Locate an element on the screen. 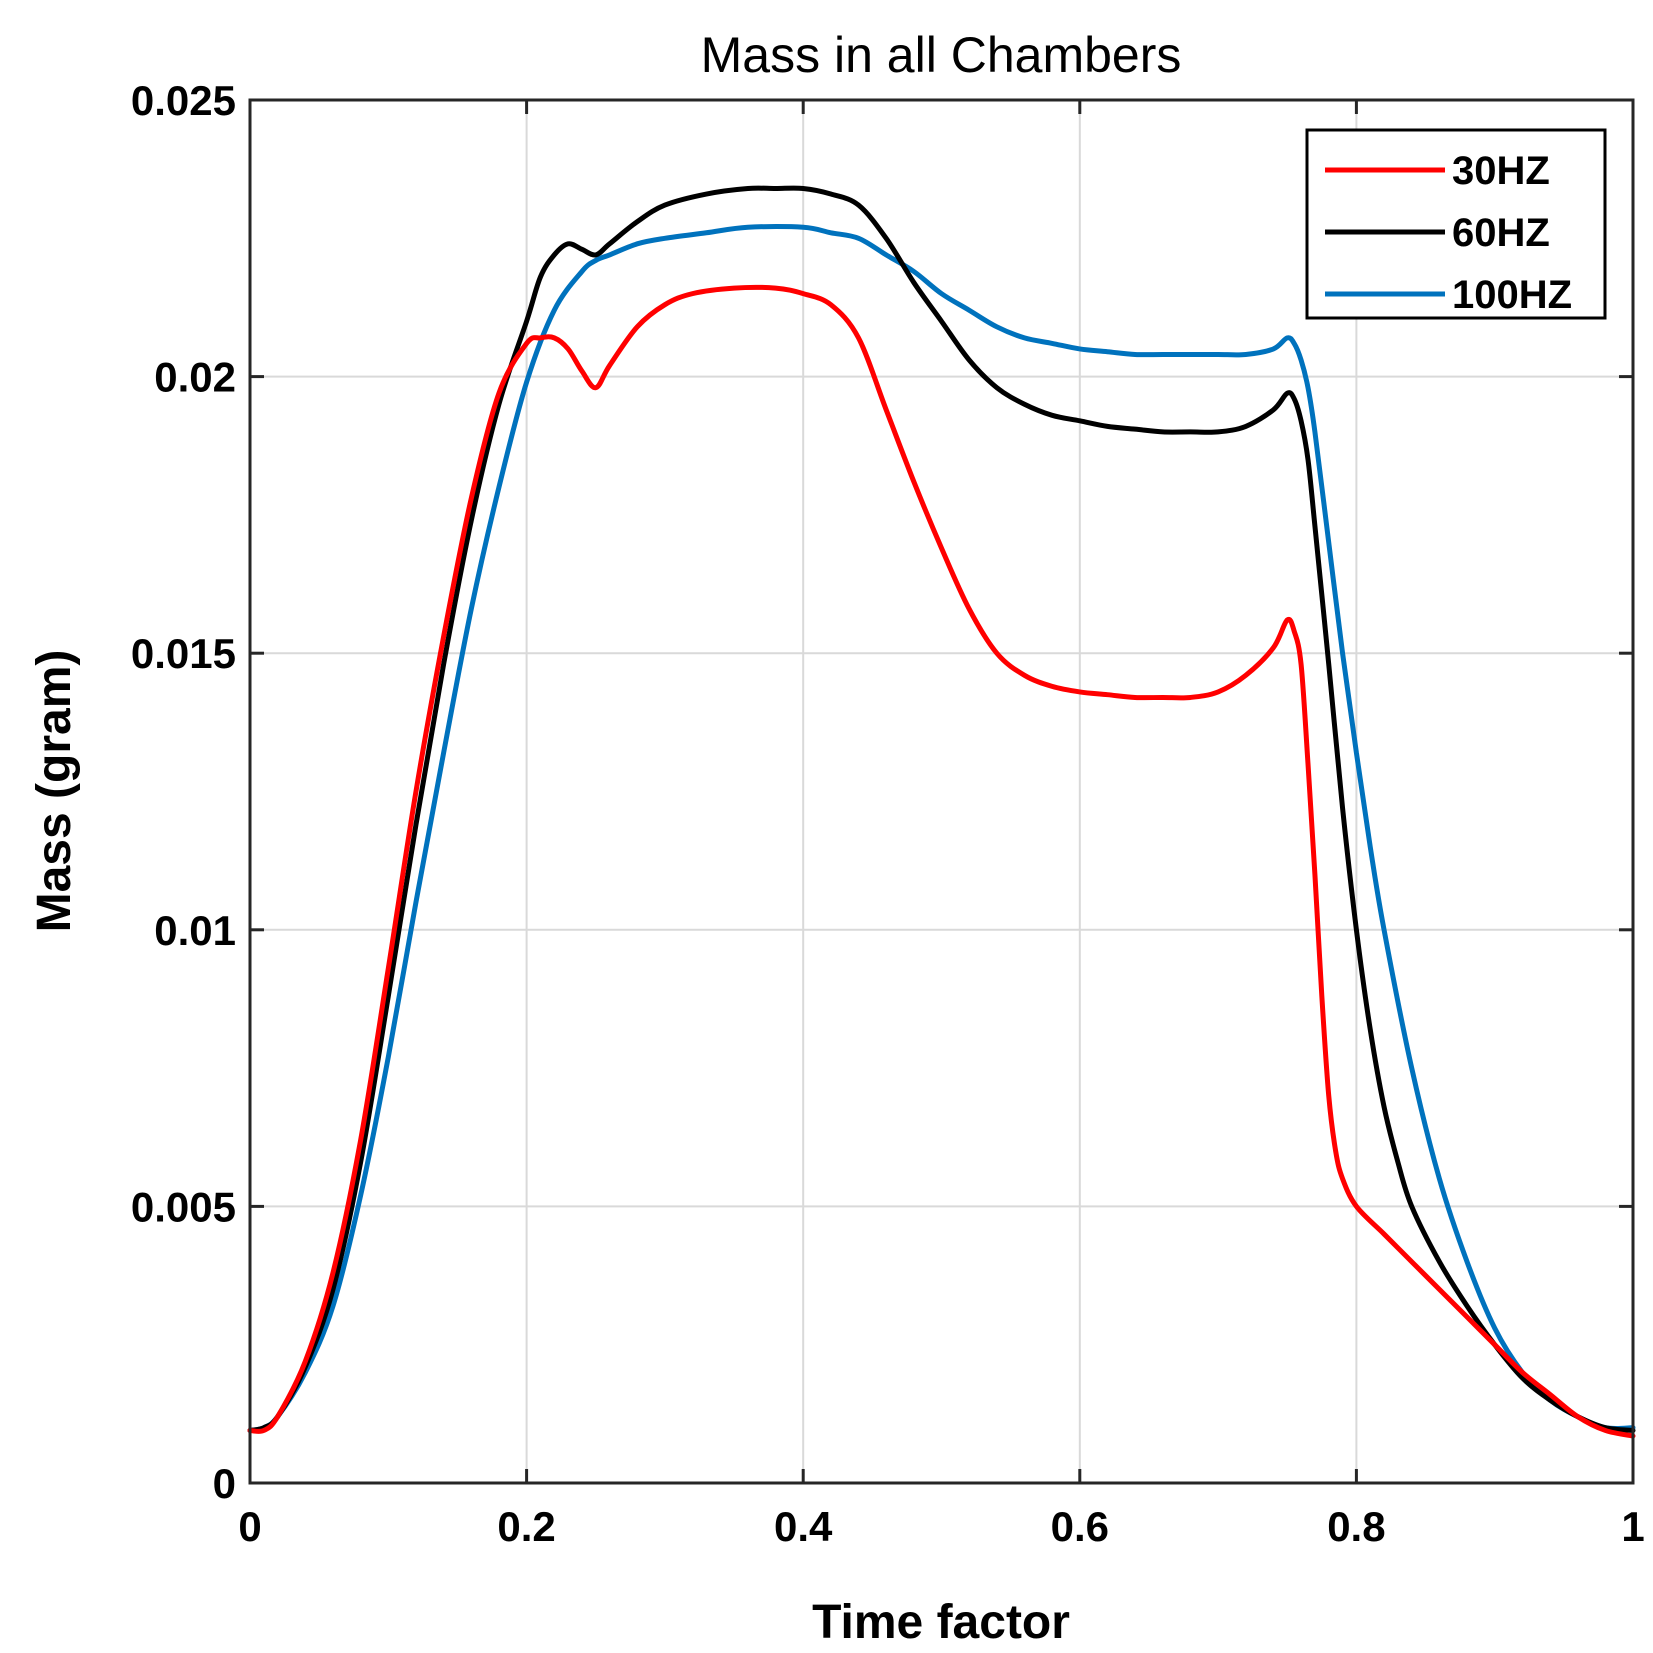  x-tick-labels: 0 0.2 0.4 0.6 0.8 1 is located at coordinates (941, 1526).